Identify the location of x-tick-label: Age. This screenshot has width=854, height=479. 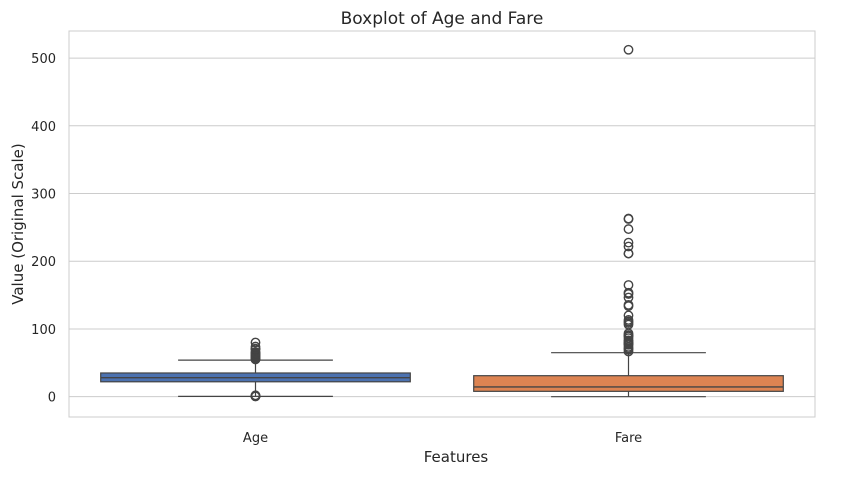
(255, 438).